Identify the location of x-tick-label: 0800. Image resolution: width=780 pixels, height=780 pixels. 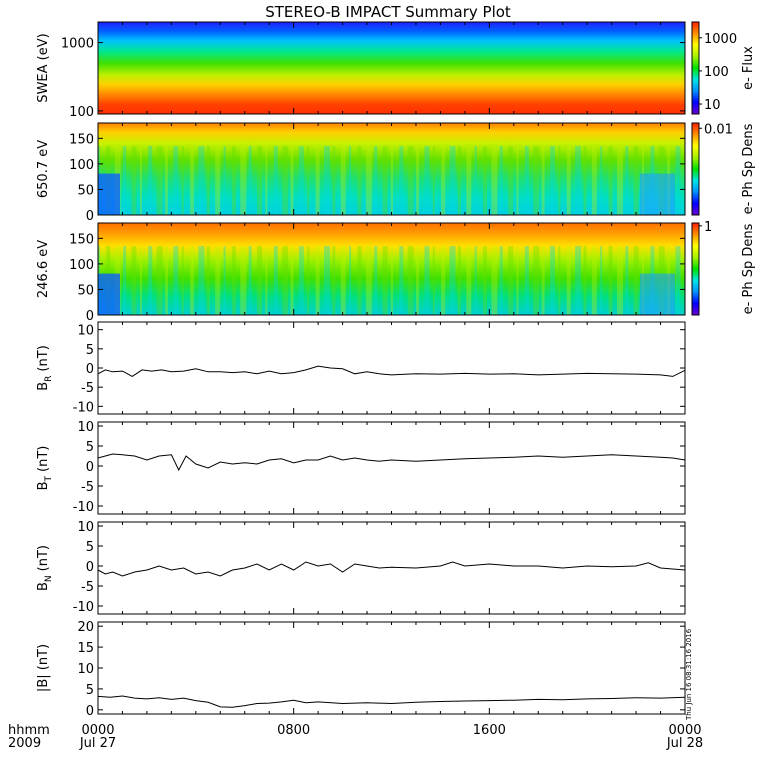
(293, 730).